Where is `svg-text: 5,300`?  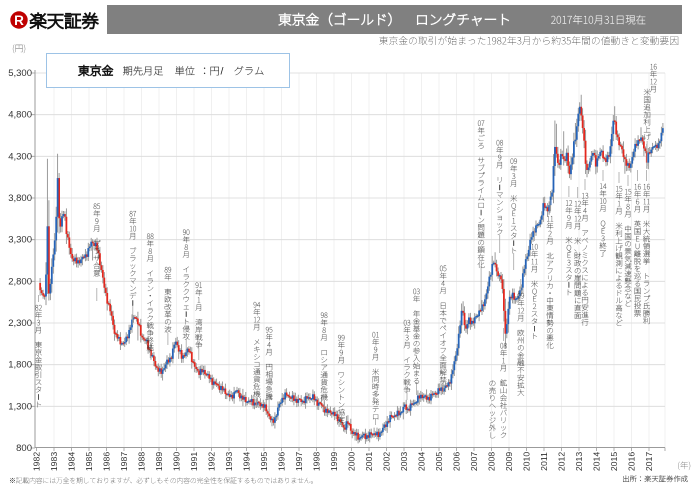
svg-text: 5,300 is located at coordinates (20, 73).